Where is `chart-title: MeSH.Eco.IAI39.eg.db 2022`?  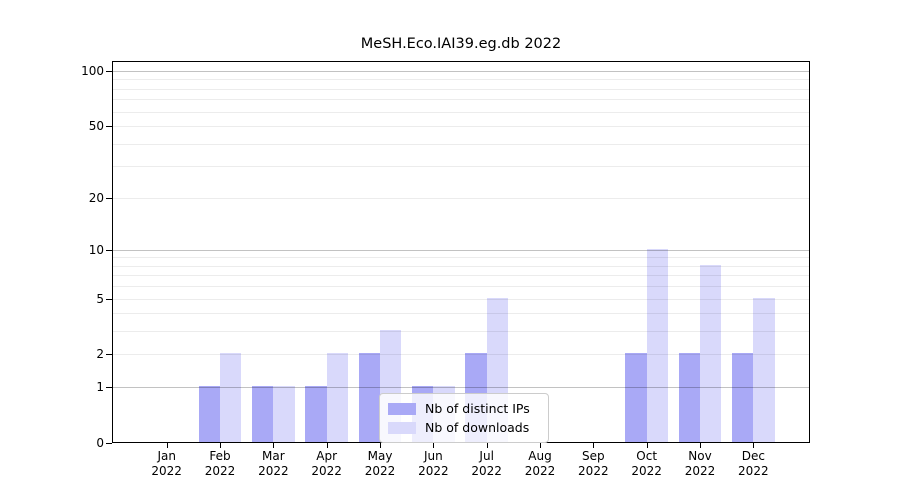
chart-title: MeSH.Eco.IAI39.eg.db 2022 is located at coordinates (461, 44).